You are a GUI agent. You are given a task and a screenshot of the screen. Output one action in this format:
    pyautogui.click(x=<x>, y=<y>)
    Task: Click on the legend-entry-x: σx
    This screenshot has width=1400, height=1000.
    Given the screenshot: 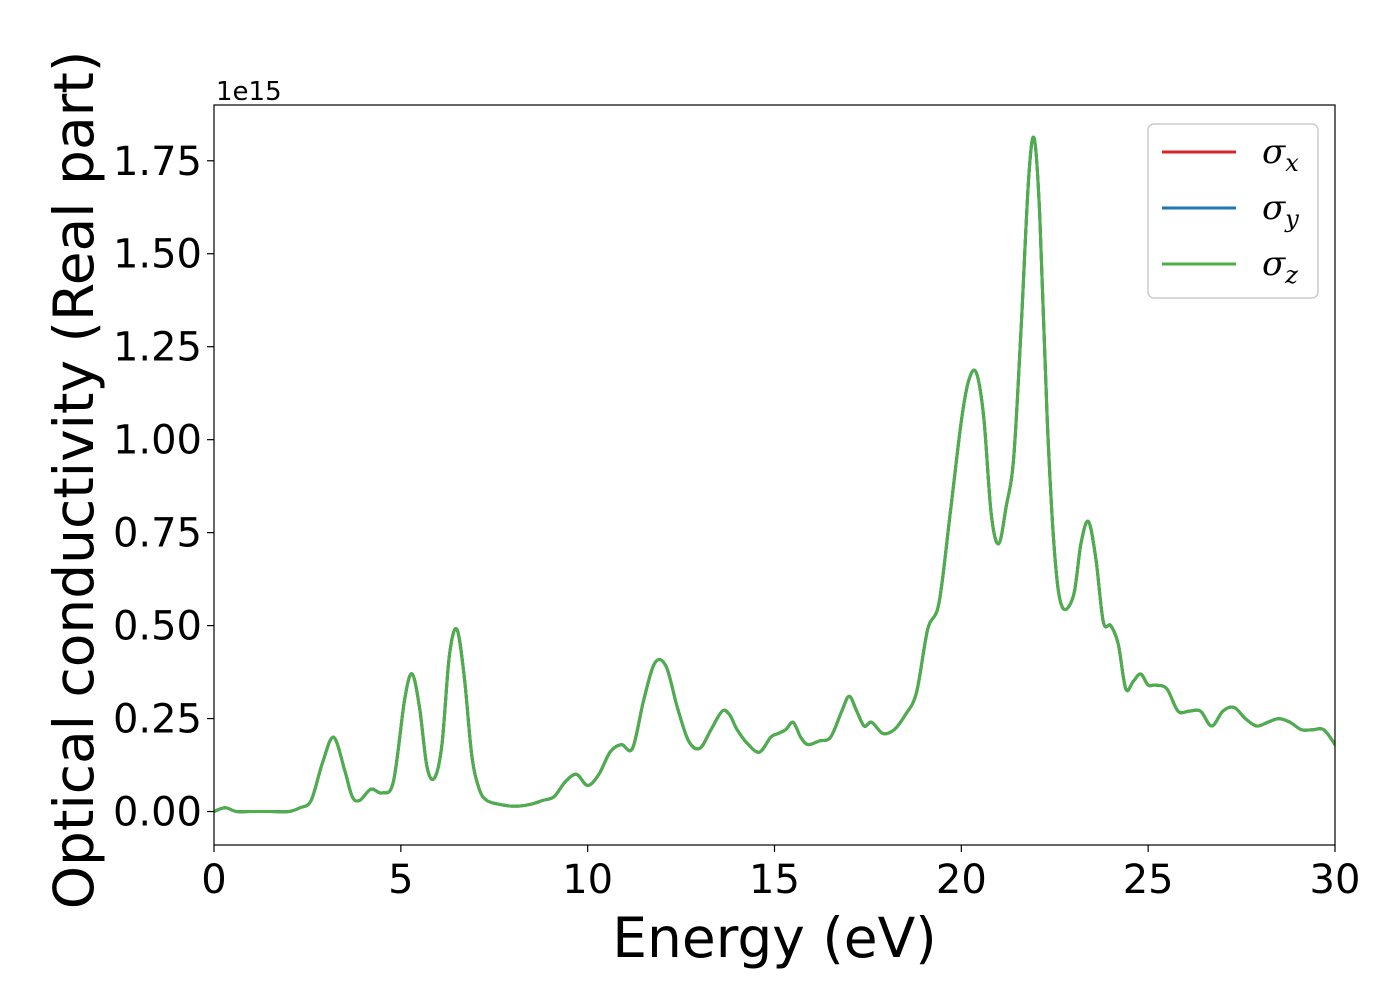 What is the action you would take?
    pyautogui.click(x=1280, y=154)
    